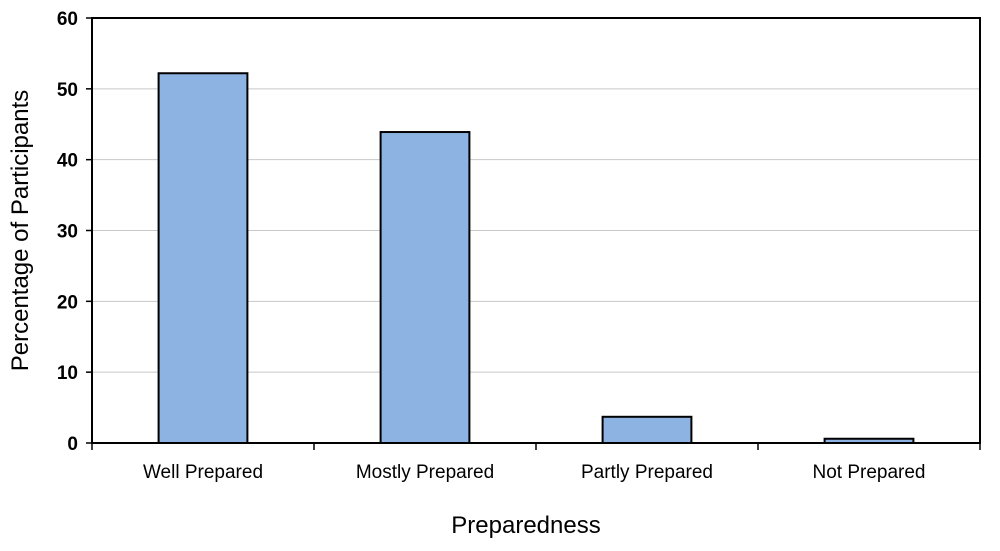 This screenshot has height=551, width=1000. What do you see at coordinates (67, 373) in the screenshot?
I see `y-tick-label: 10` at bounding box center [67, 373].